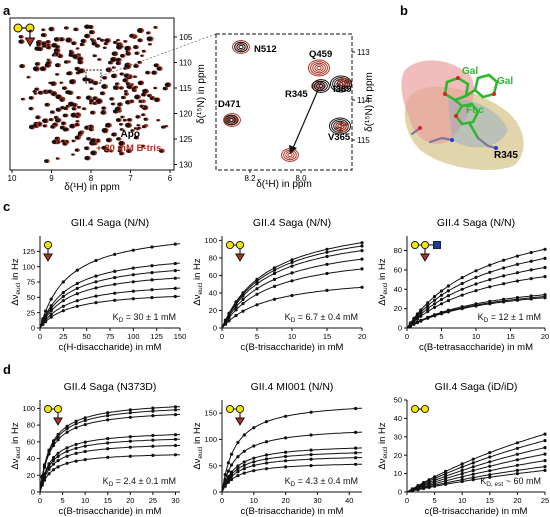 The width and height of the screenshot is (550, 517). I want to click on y-tick-label: 0, so click(33, 328).